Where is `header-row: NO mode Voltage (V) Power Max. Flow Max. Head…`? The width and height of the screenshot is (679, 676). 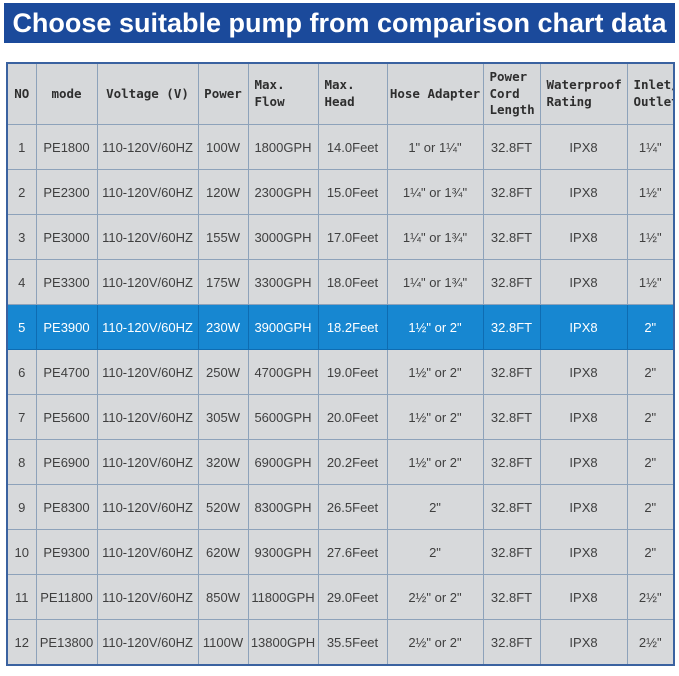
header-row: NO mode Voltage (V) Power Max. Flow Max. Head… is located at coordinates (340, 93).